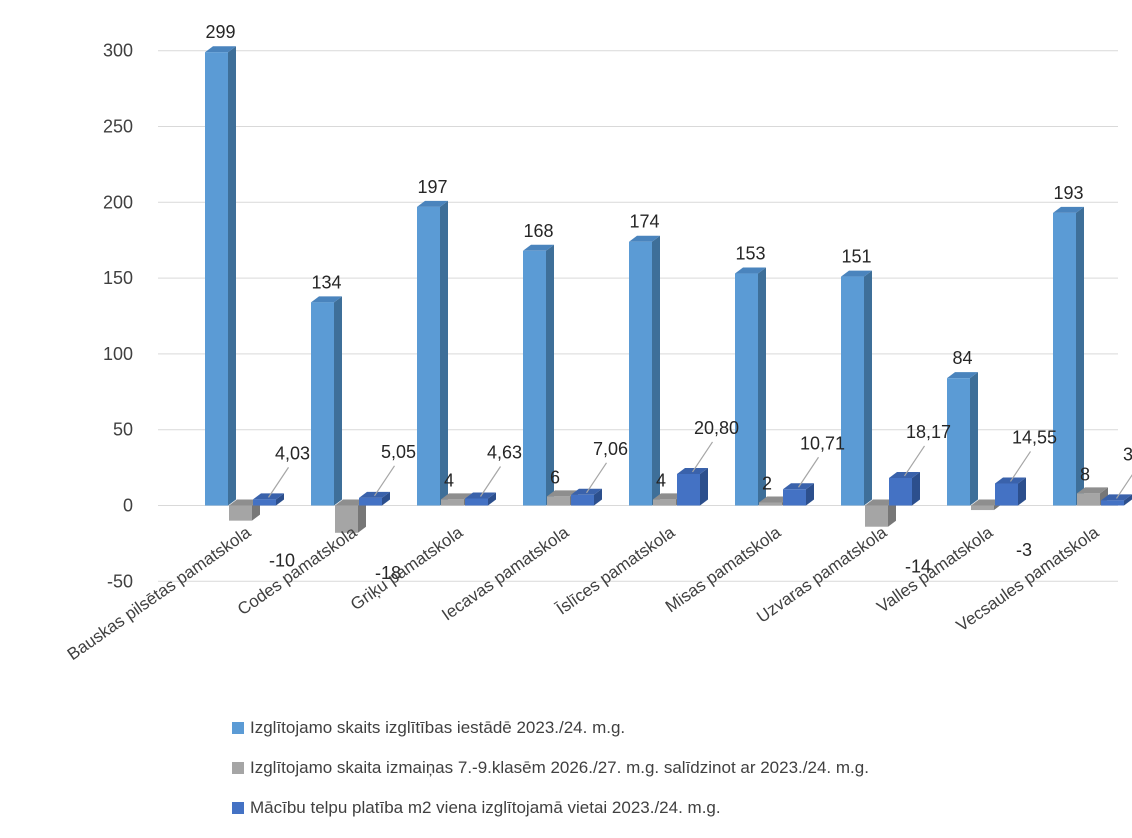 This screenshot has width=1132, height=838. Describe the element at coordinates (928, 432) in the screenshot. I see `data-label-series-3: 18,17` at that location.